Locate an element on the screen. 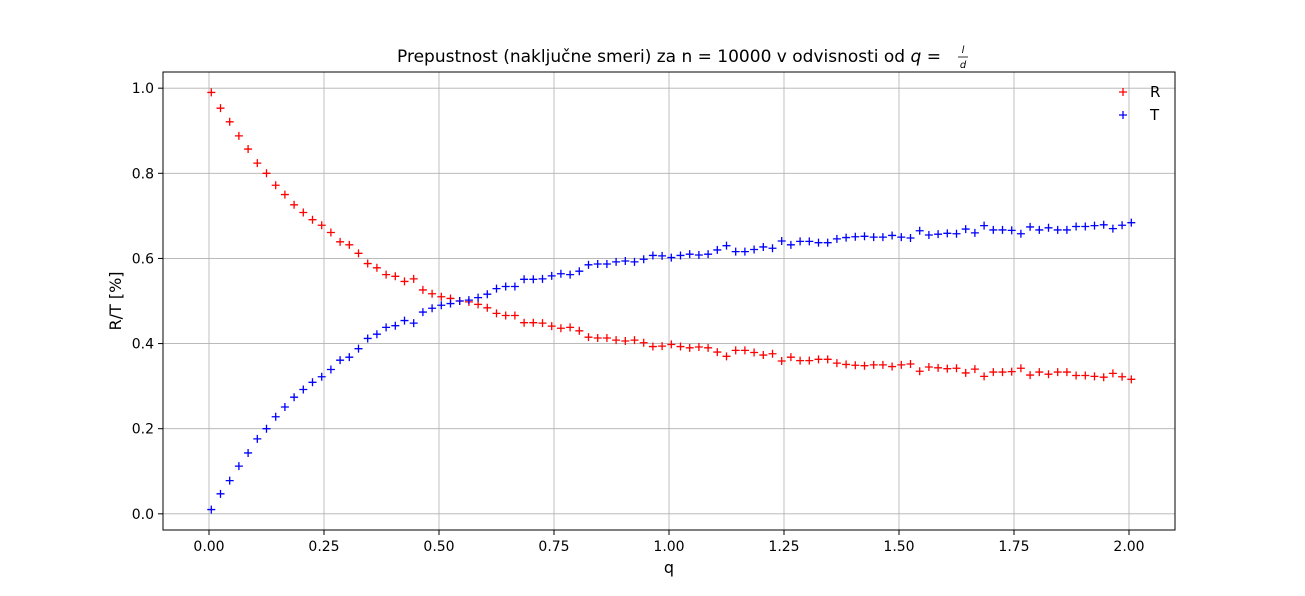  x-tick-label: 0.00 is located at coordinates (208, 547).